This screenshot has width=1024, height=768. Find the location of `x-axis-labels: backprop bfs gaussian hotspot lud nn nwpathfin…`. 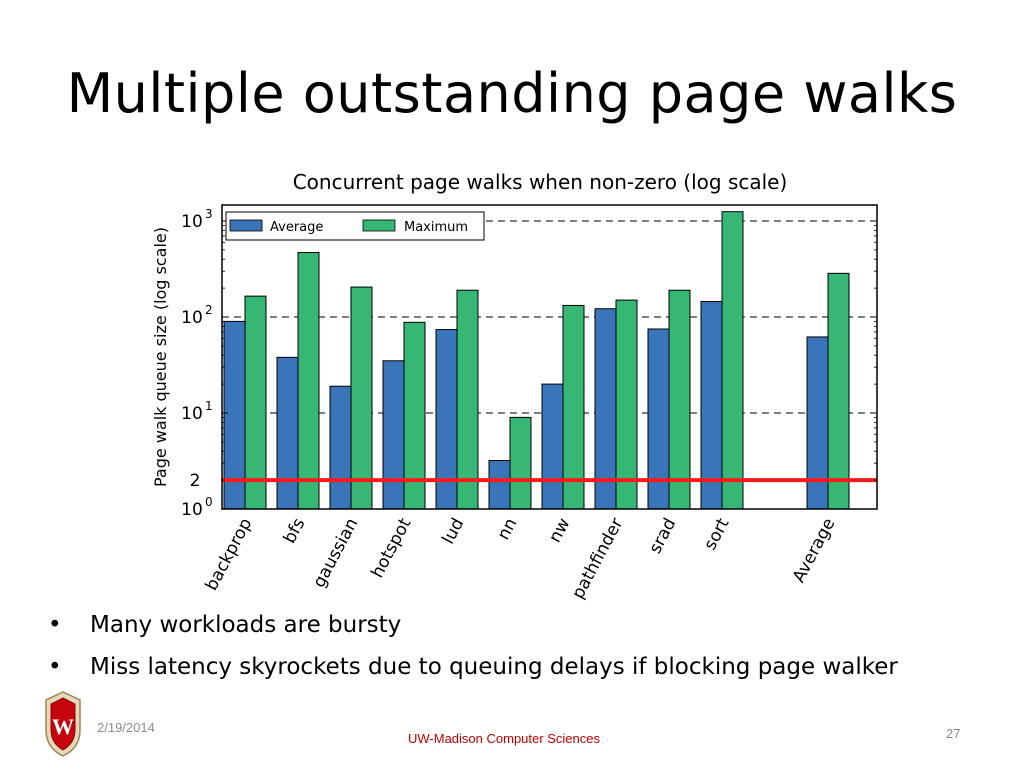

x-axis-labels: backprop bfs gaussian hotspot lud nn nwpathfin… is located at coordinates (521, 559).